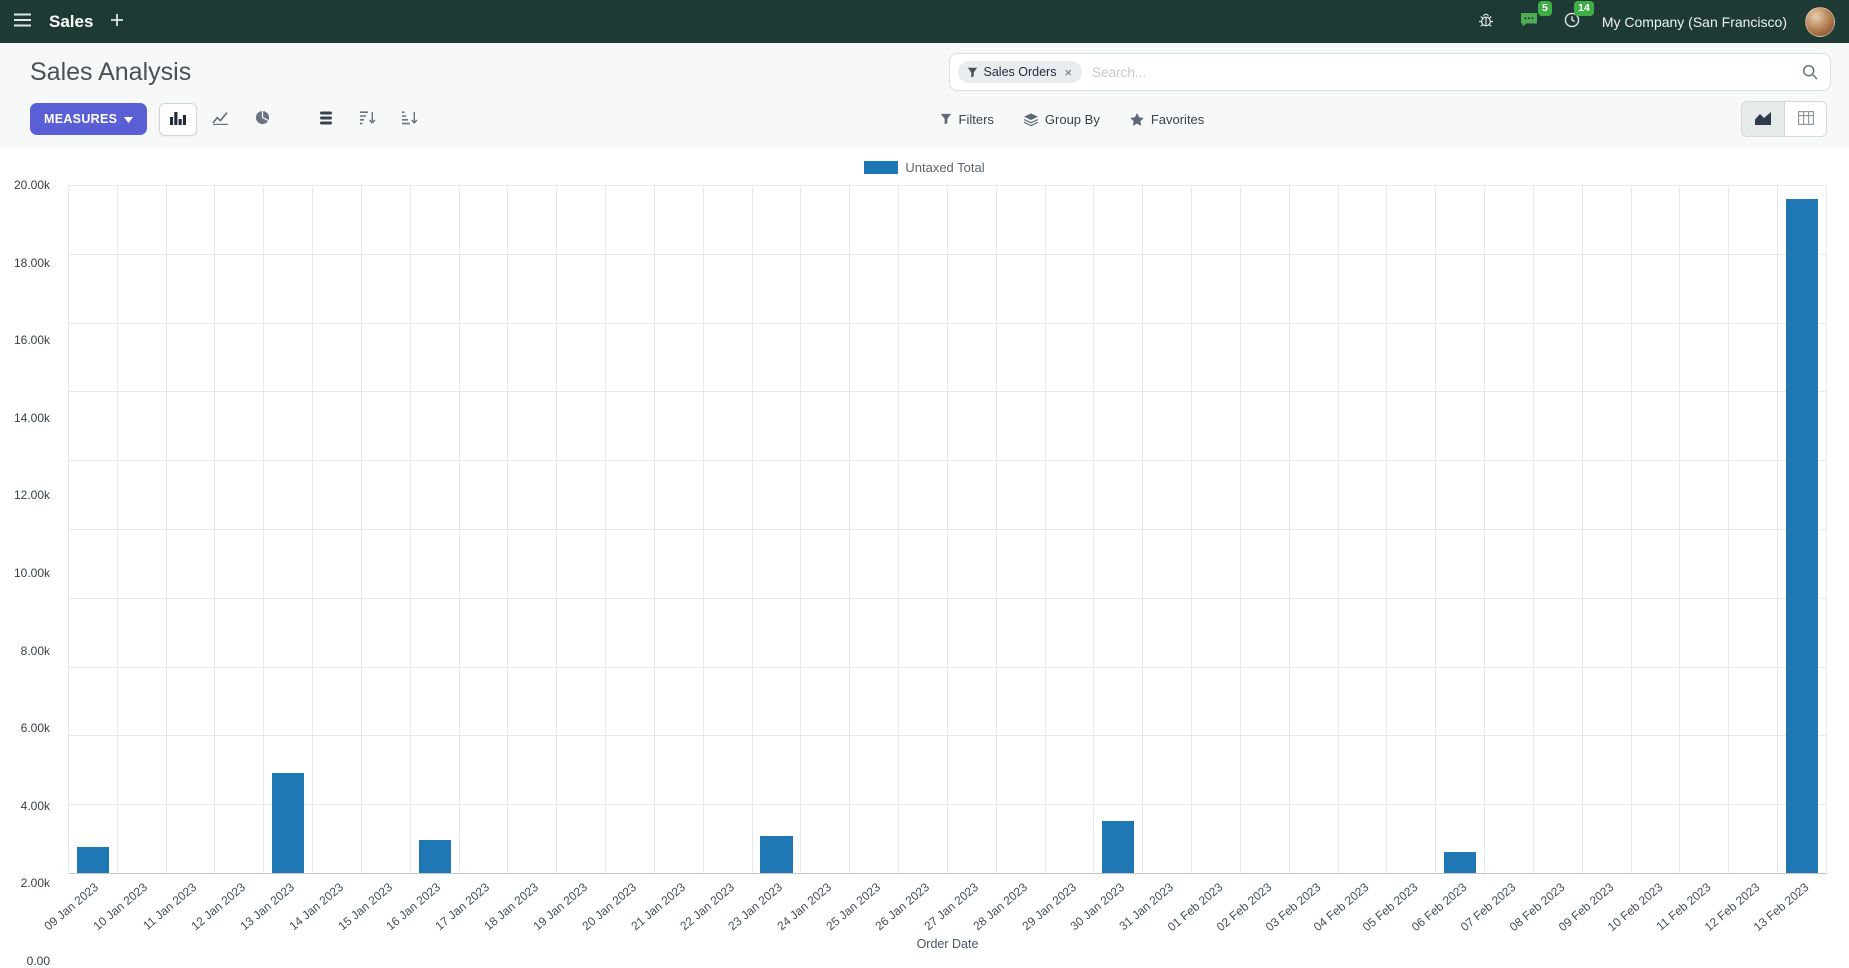 The height and width of the screenshot is (968, 1849). Describe the element at coordinates (976, 119) in the screenshot. I see `filters-label: Filters` at that location.